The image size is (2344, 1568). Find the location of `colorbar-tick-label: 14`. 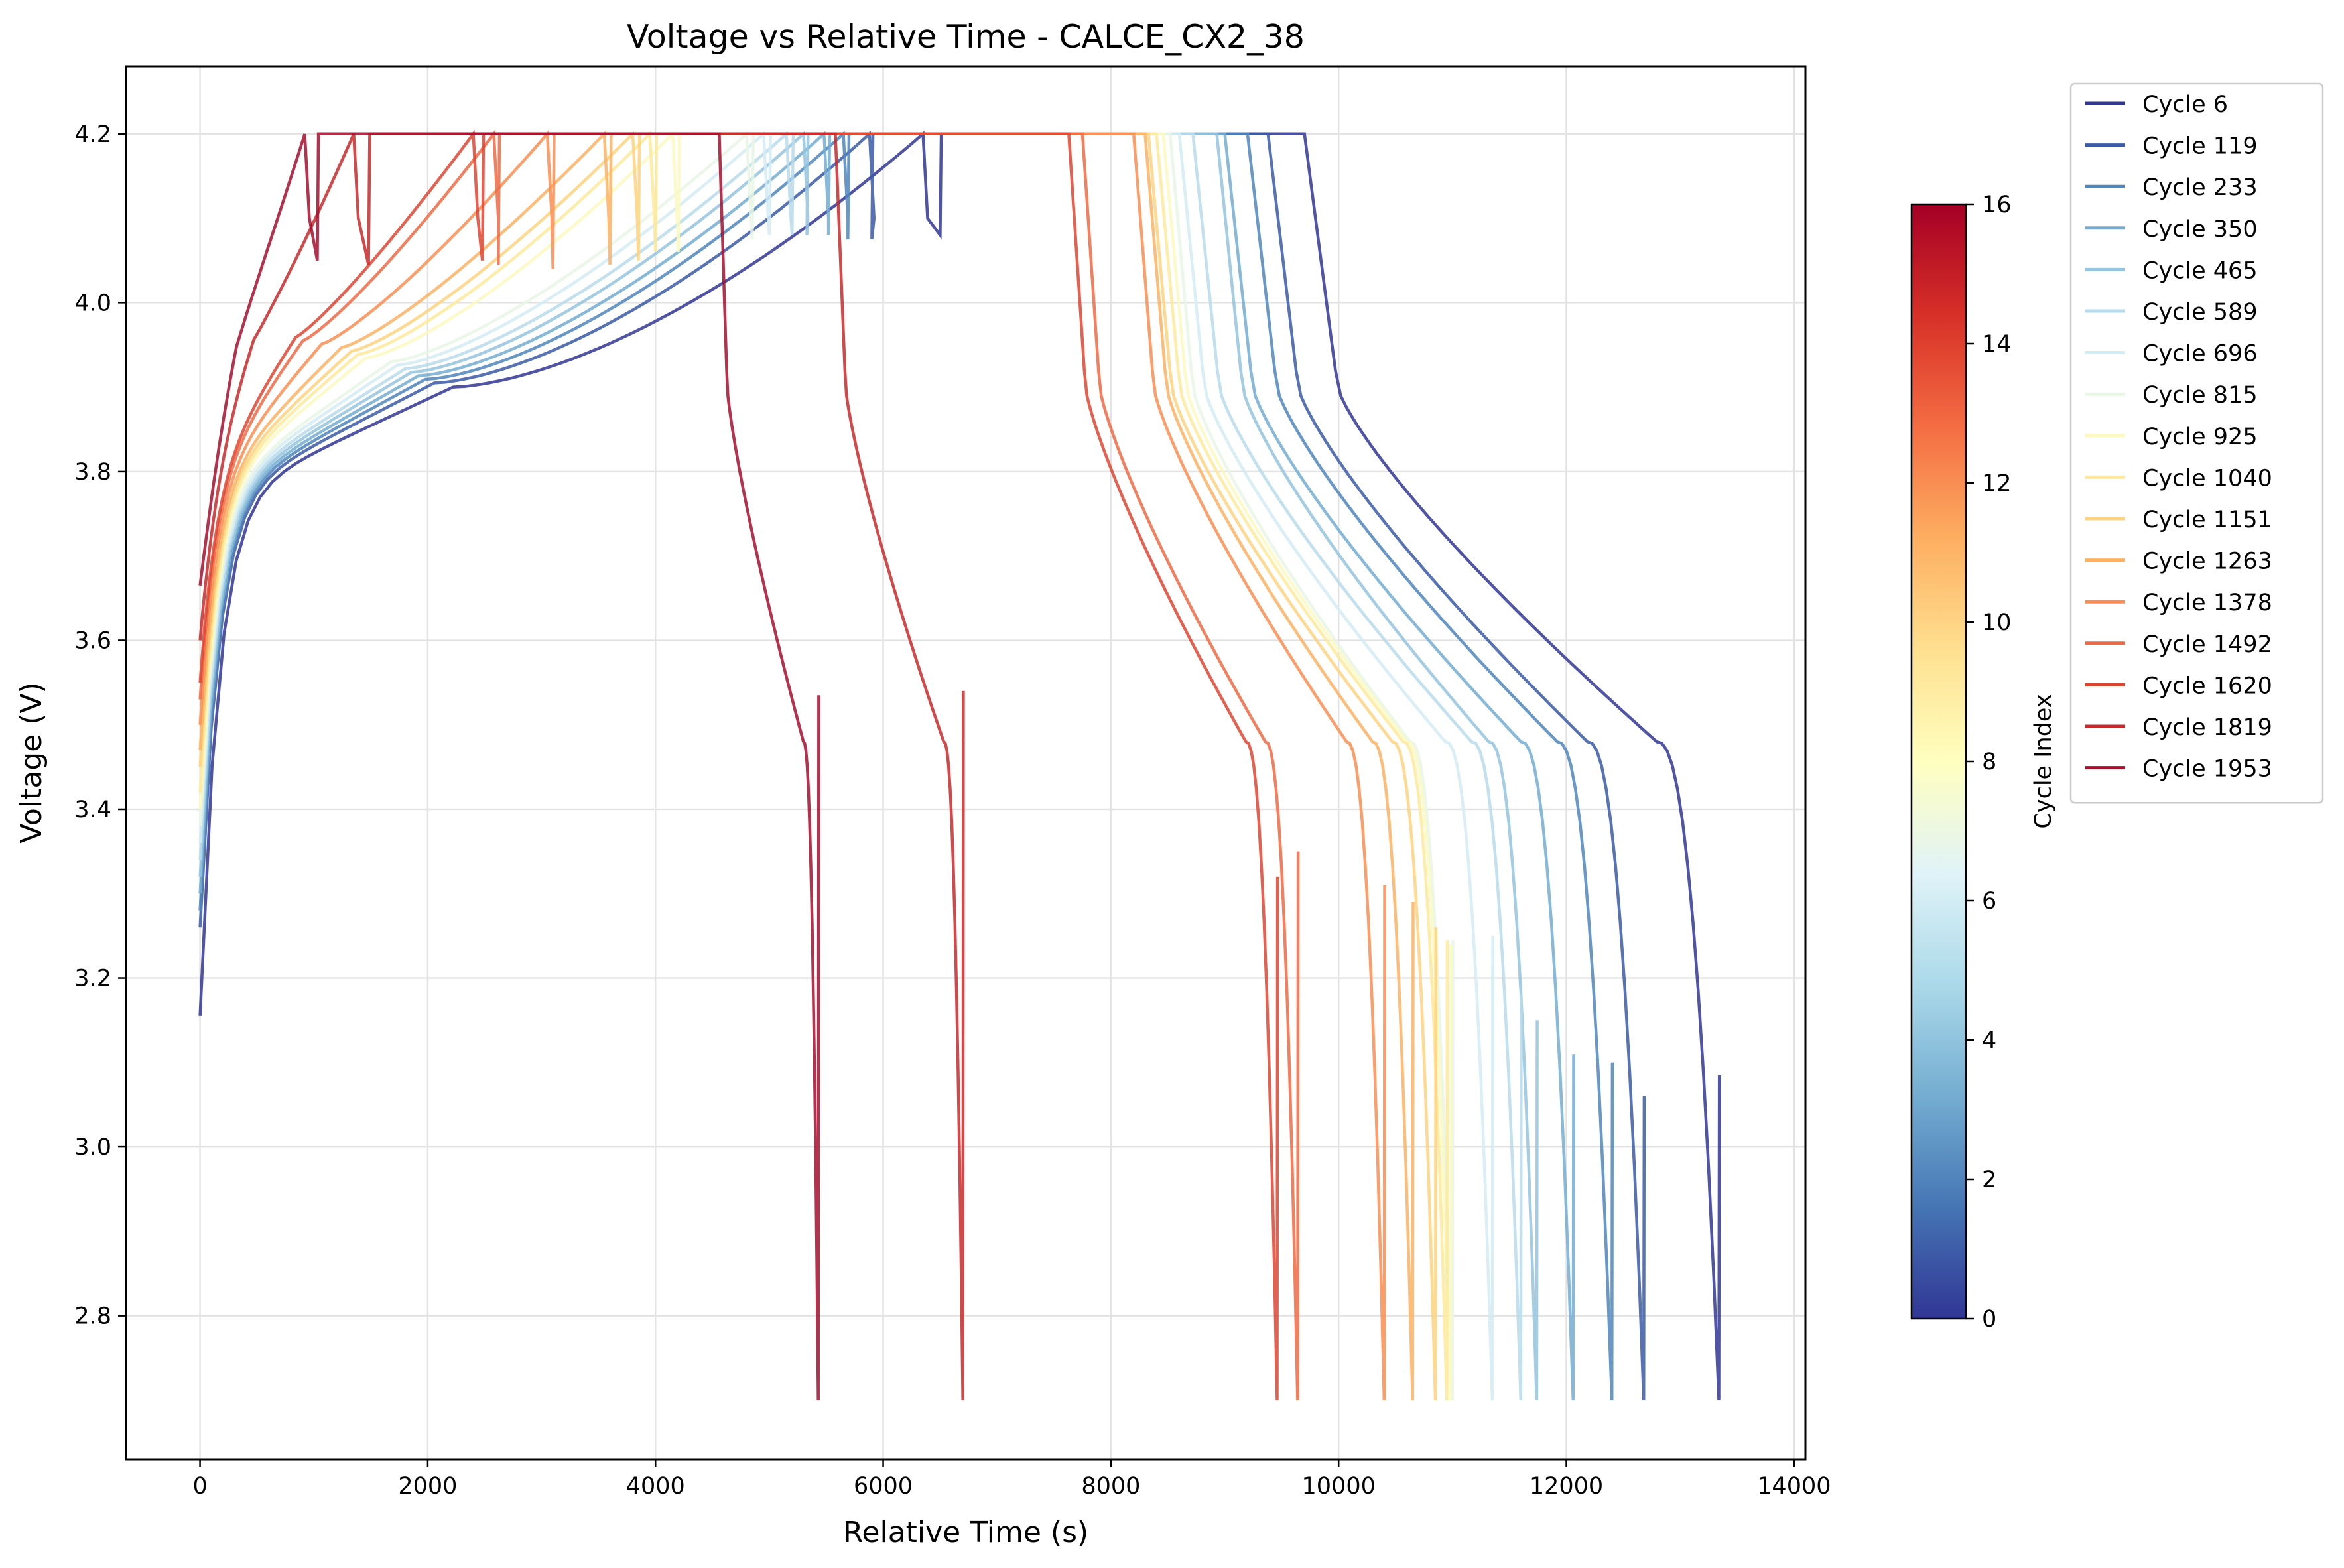

colorbar-tick-label: 14 is located at coordinates (1997, 344).